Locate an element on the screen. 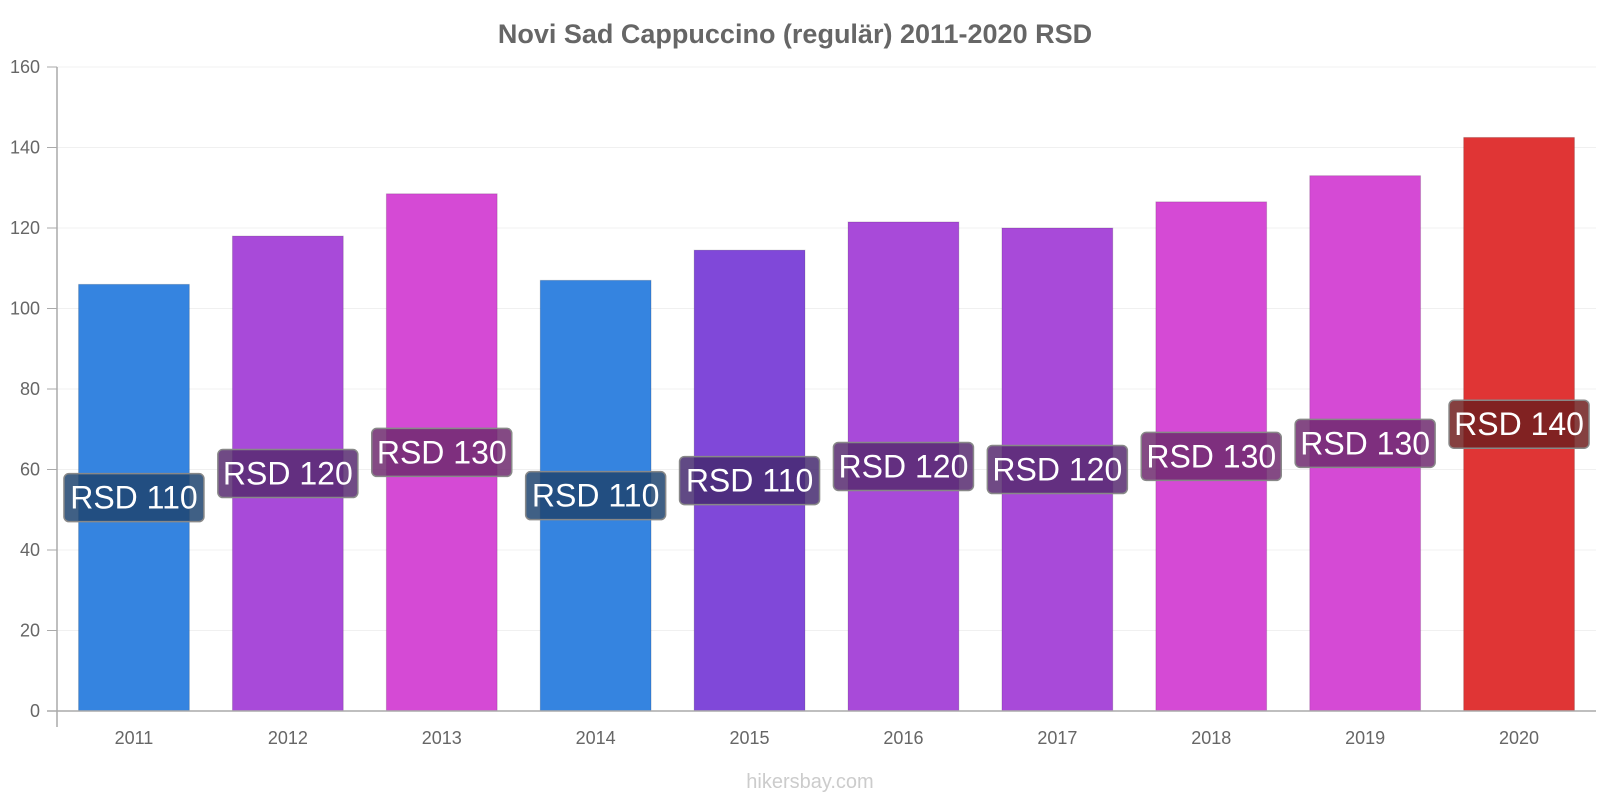 The image size is (1600, 800). y-tick-label: 20 is located at coordinates (30, 631).